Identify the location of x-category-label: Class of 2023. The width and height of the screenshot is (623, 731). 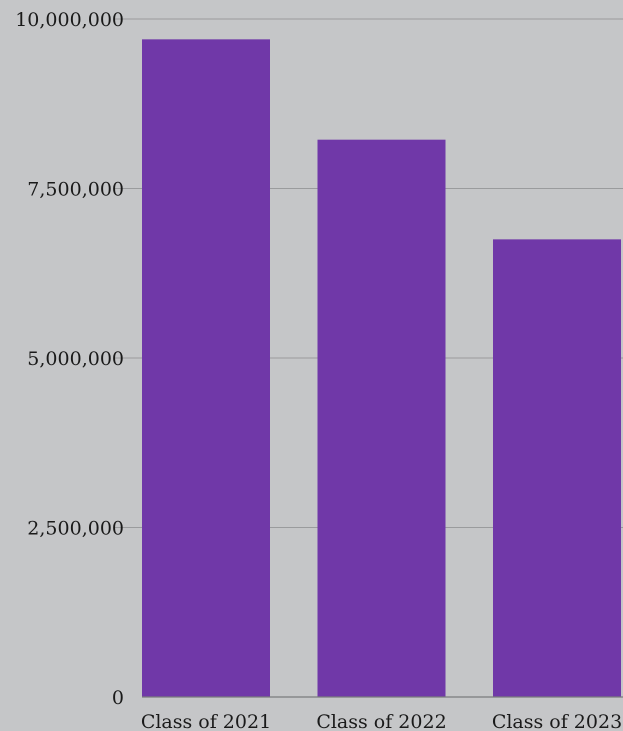
(557, 721).